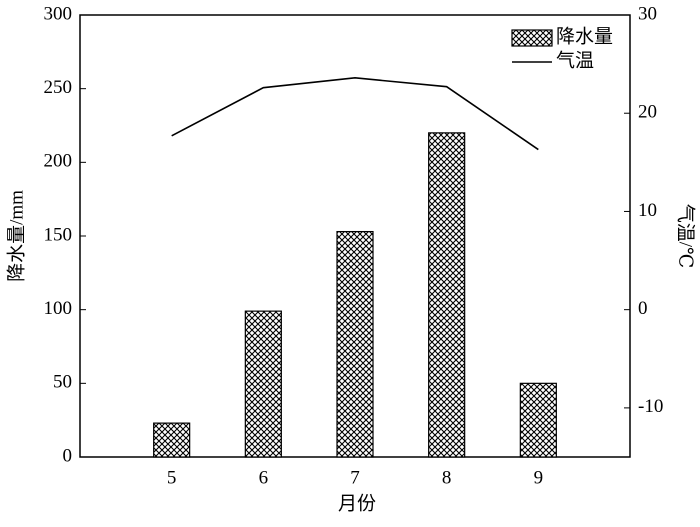 The width and height of the screenshot is (700, 527). I want to click on y2-tick-label: 0, so click(643, 308).